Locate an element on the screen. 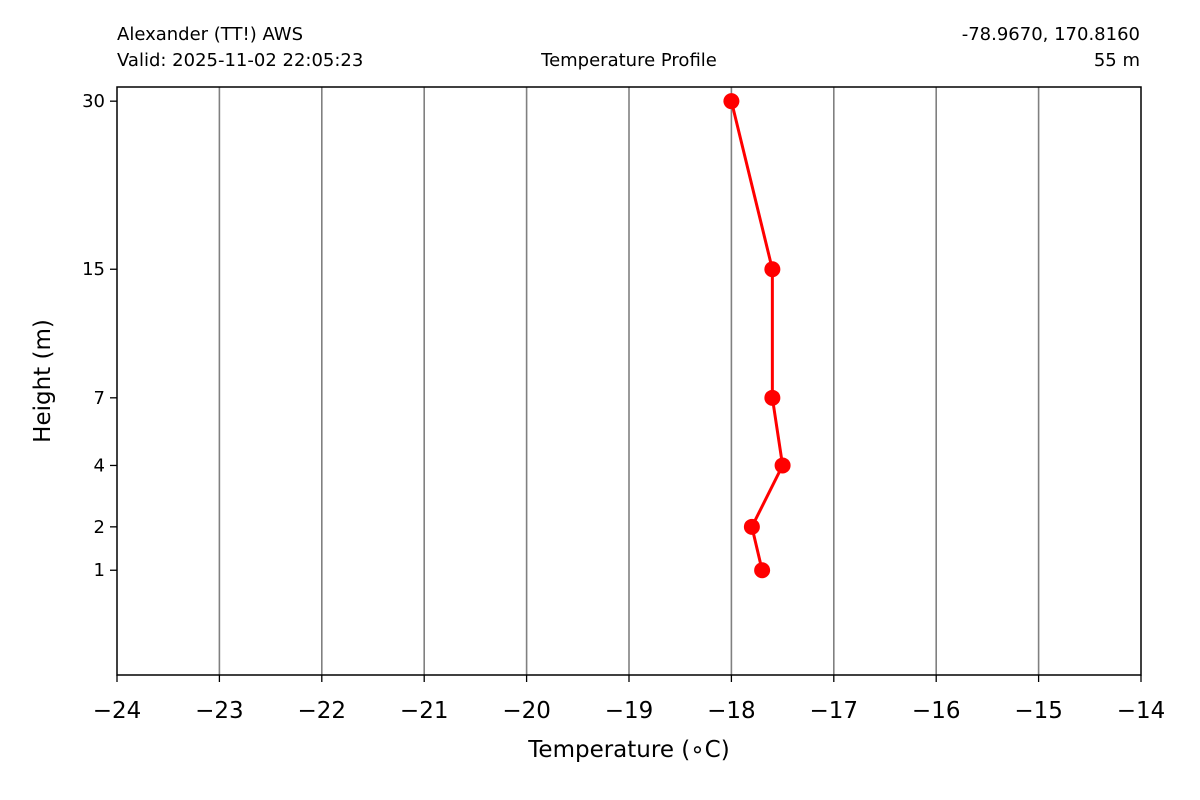 This screenshot has width=1200, height=800. x-axis: −24 −23 −22 −21 −20 −19 −18 −17 −16 −15 −14 is located at coordinates (629, 699).